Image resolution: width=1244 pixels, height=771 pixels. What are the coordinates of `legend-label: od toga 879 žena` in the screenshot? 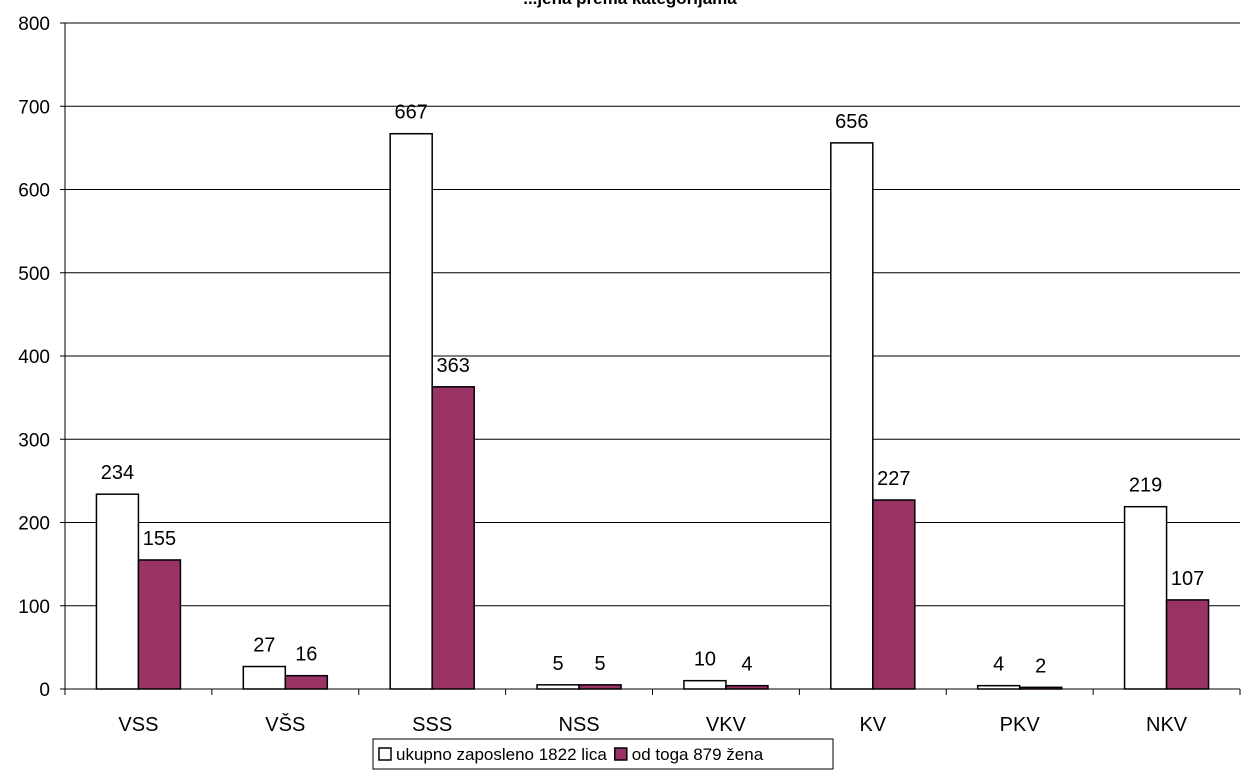 It's located at (698, 754).